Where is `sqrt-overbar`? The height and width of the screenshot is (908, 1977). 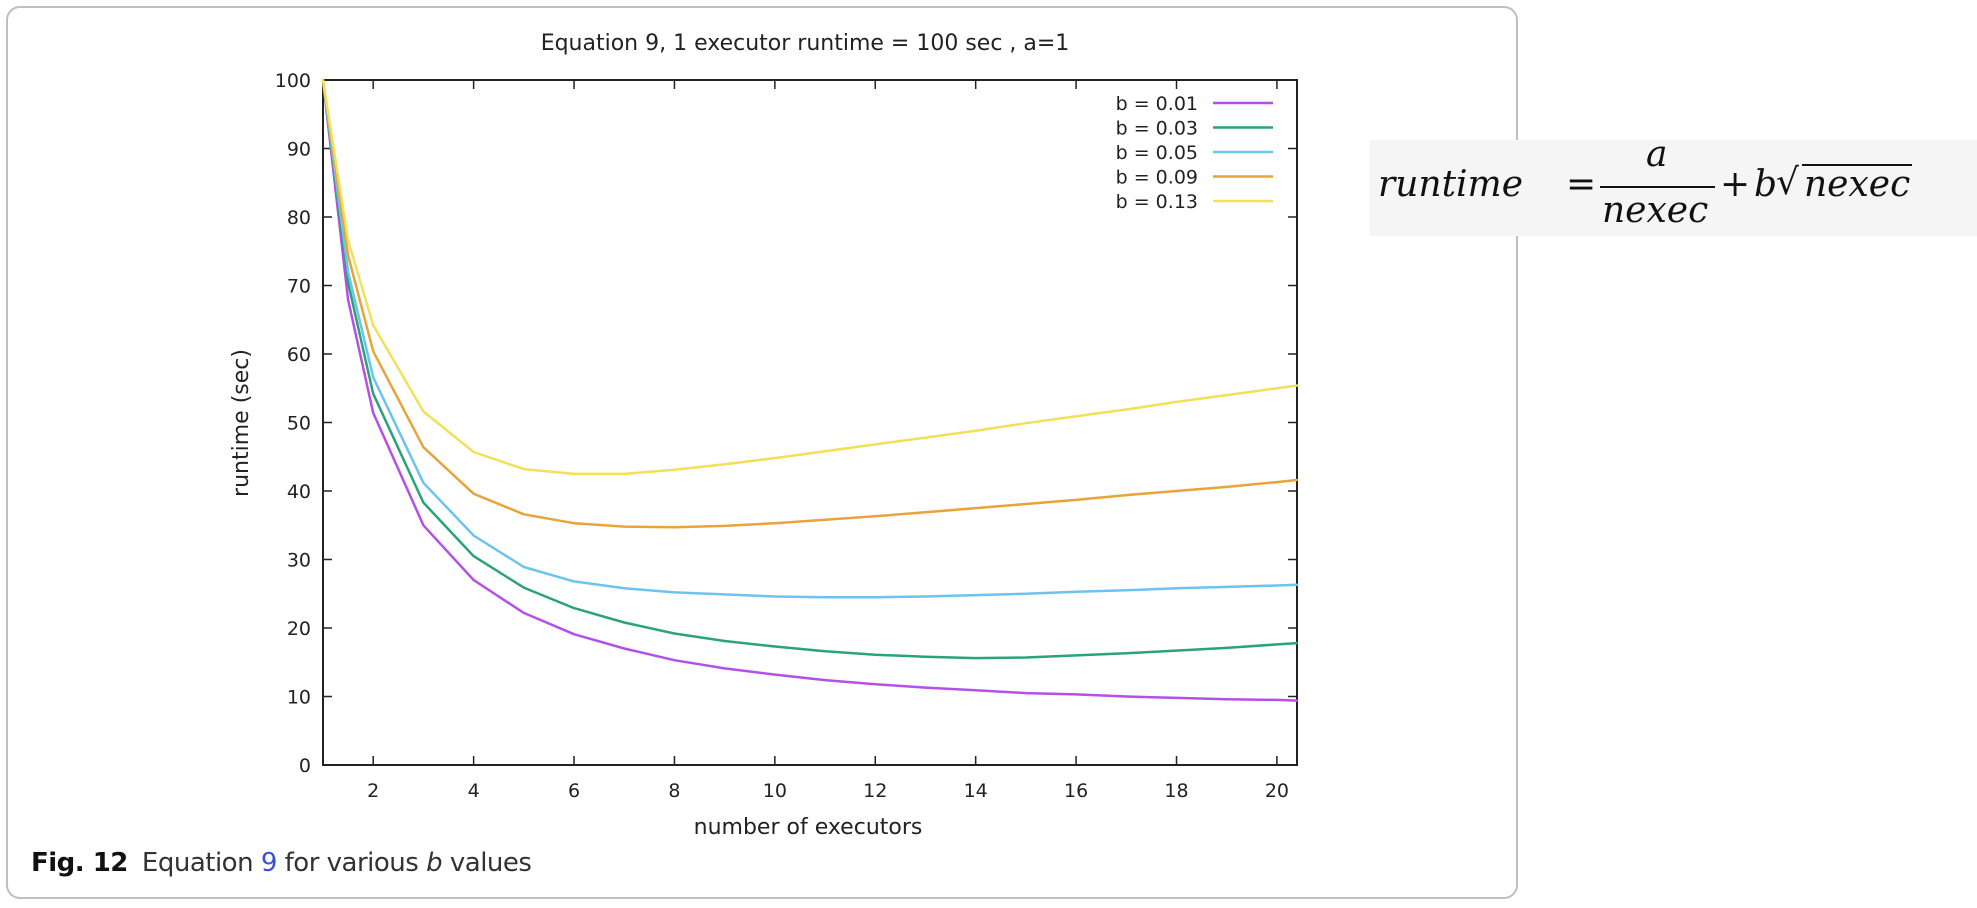 sqrt-overbar is located at coordinates (1857, 165).